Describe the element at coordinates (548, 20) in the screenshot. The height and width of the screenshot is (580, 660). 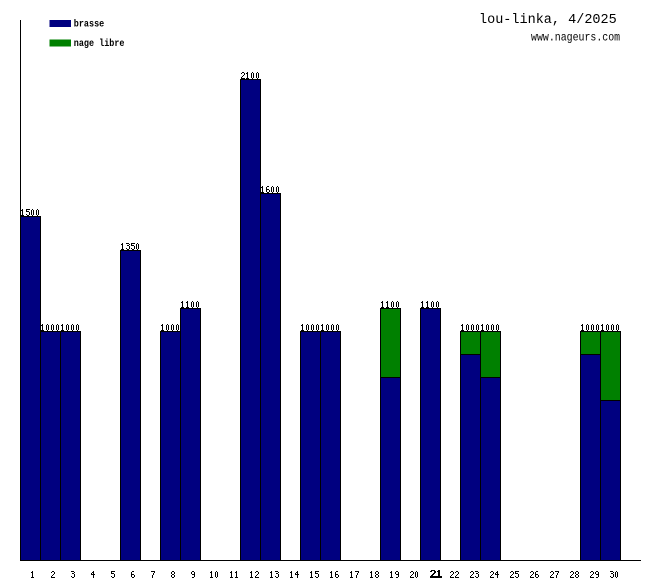
I see `svg-text: lou-linka, 4/2025` at that location.